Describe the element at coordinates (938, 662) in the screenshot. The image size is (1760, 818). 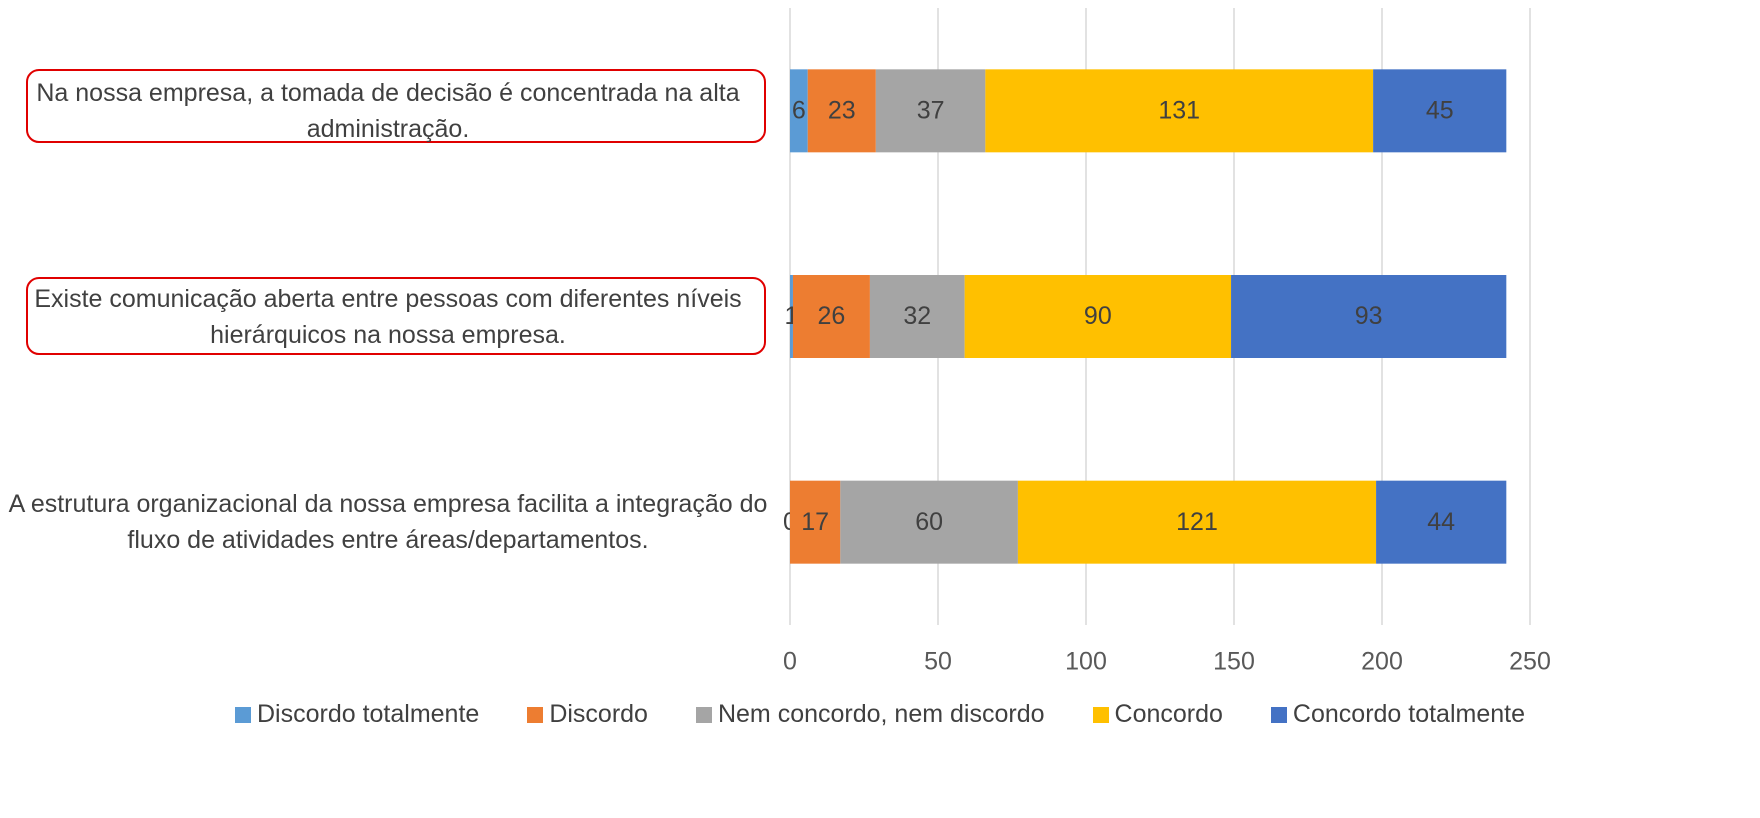
I see `x-tick-label: 50` at that location.